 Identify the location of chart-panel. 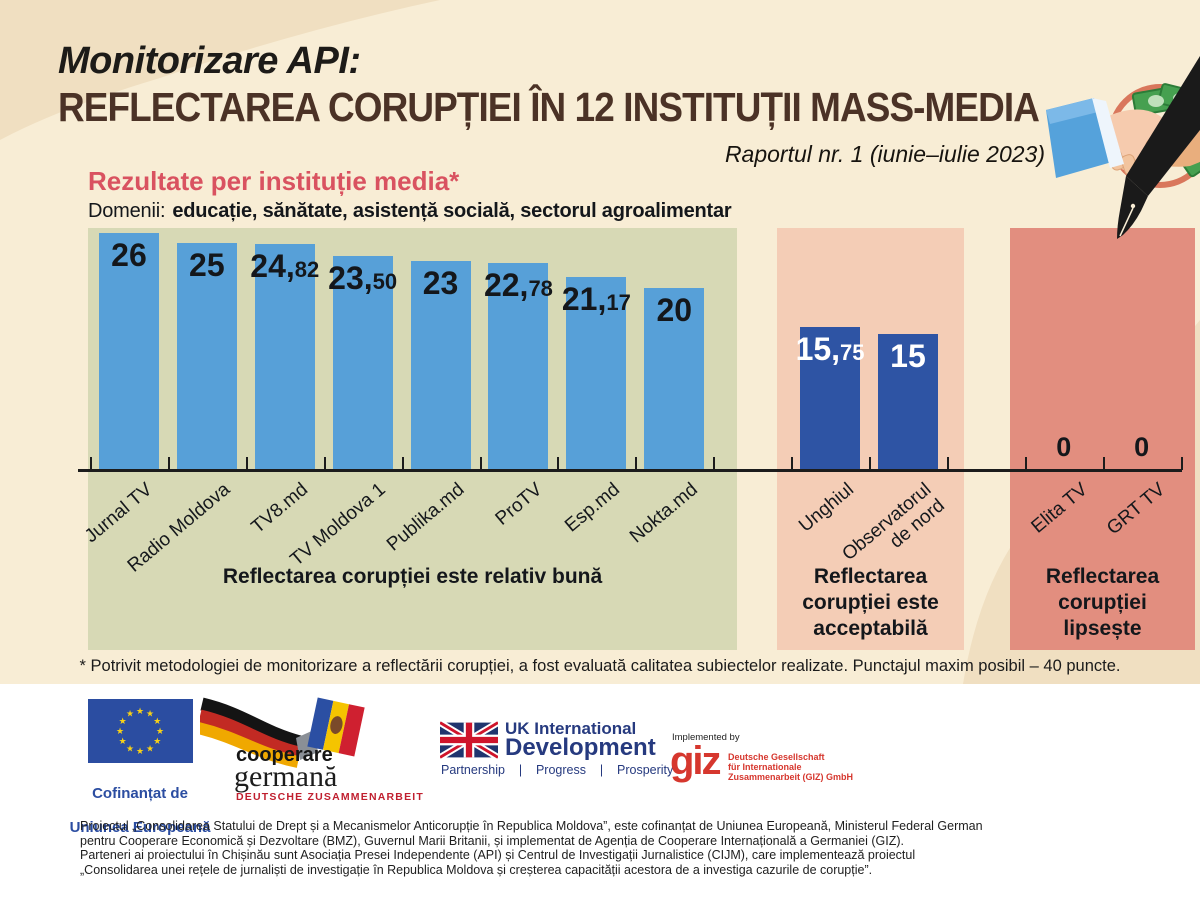
(1102, 439).